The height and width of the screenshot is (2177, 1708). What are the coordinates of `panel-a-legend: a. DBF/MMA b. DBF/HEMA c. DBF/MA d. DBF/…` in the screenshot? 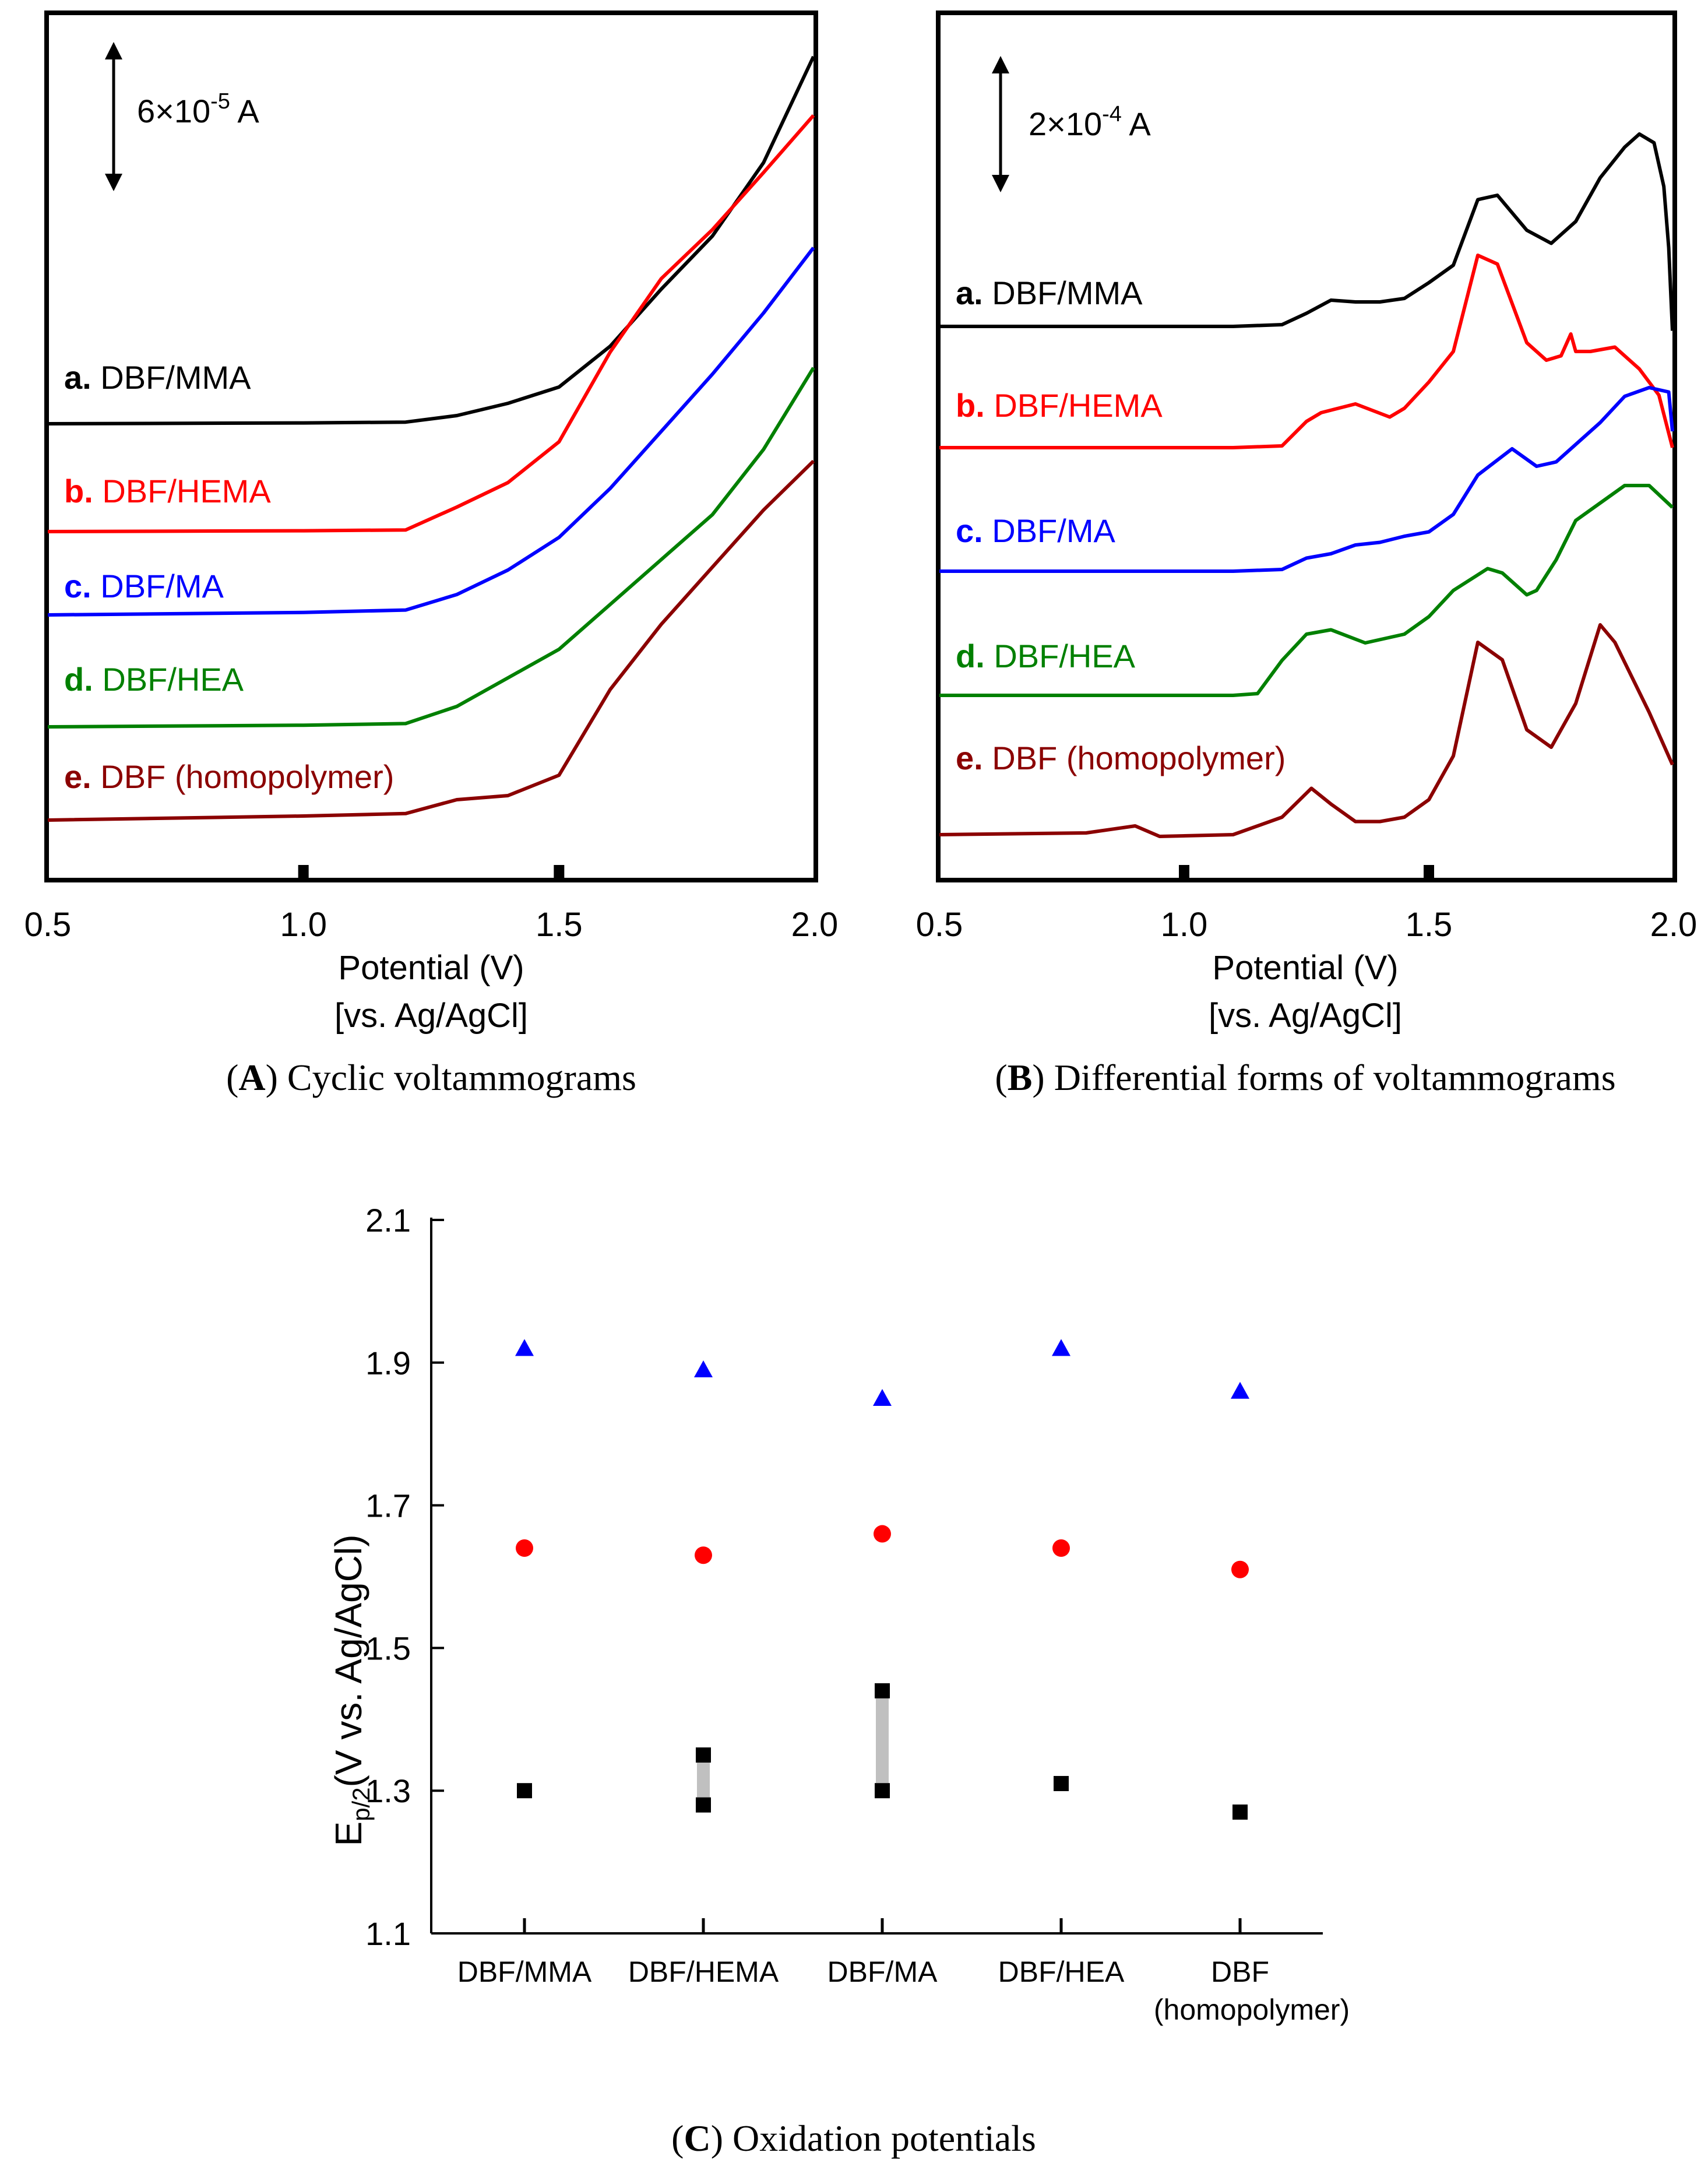 It's located at (229, 577).